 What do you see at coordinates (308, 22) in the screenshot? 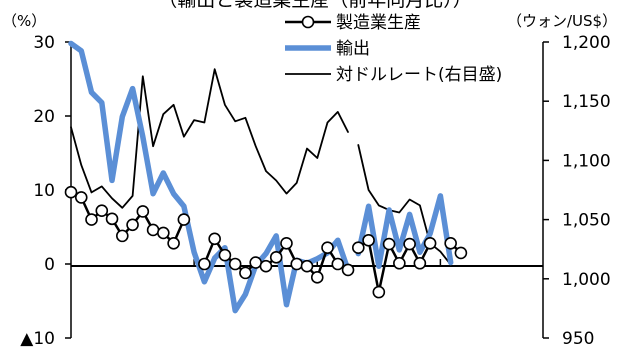
I see `legend-marker` at bounding box center [308, 22].